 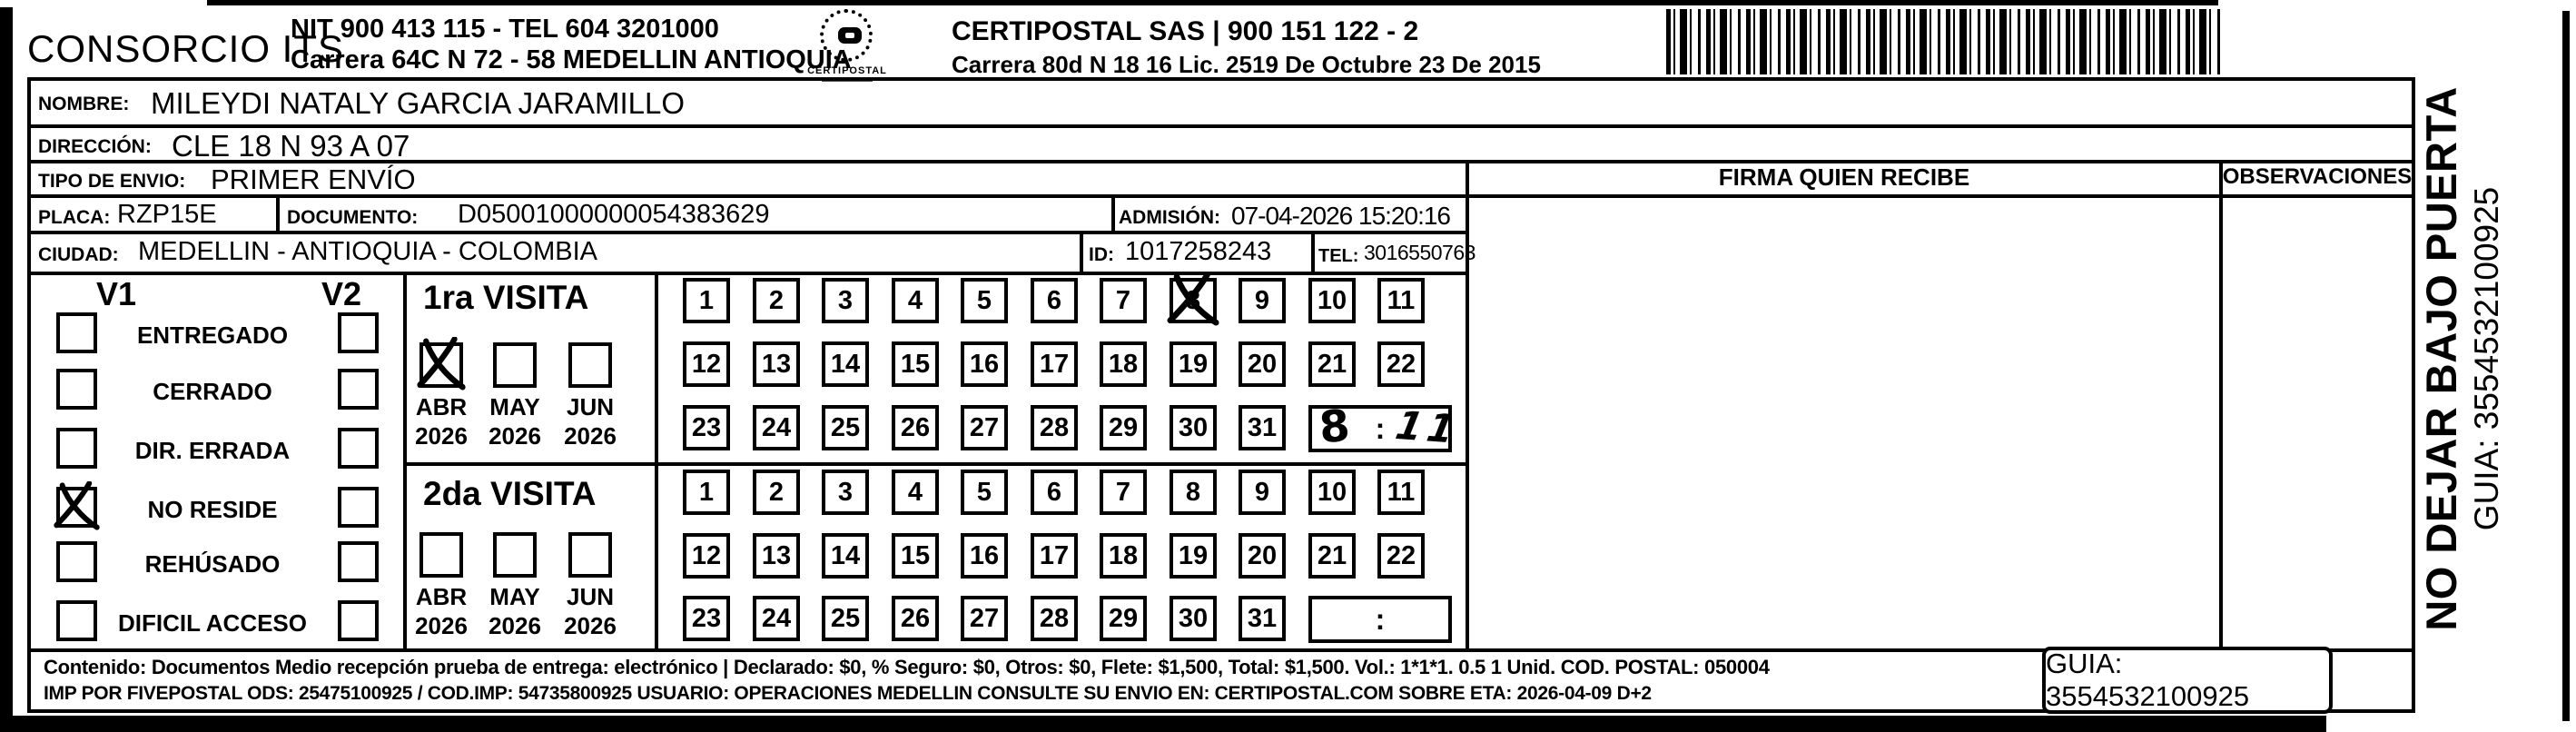 I want to click on visit1-day-23: 23, so click(x=706, y=427).